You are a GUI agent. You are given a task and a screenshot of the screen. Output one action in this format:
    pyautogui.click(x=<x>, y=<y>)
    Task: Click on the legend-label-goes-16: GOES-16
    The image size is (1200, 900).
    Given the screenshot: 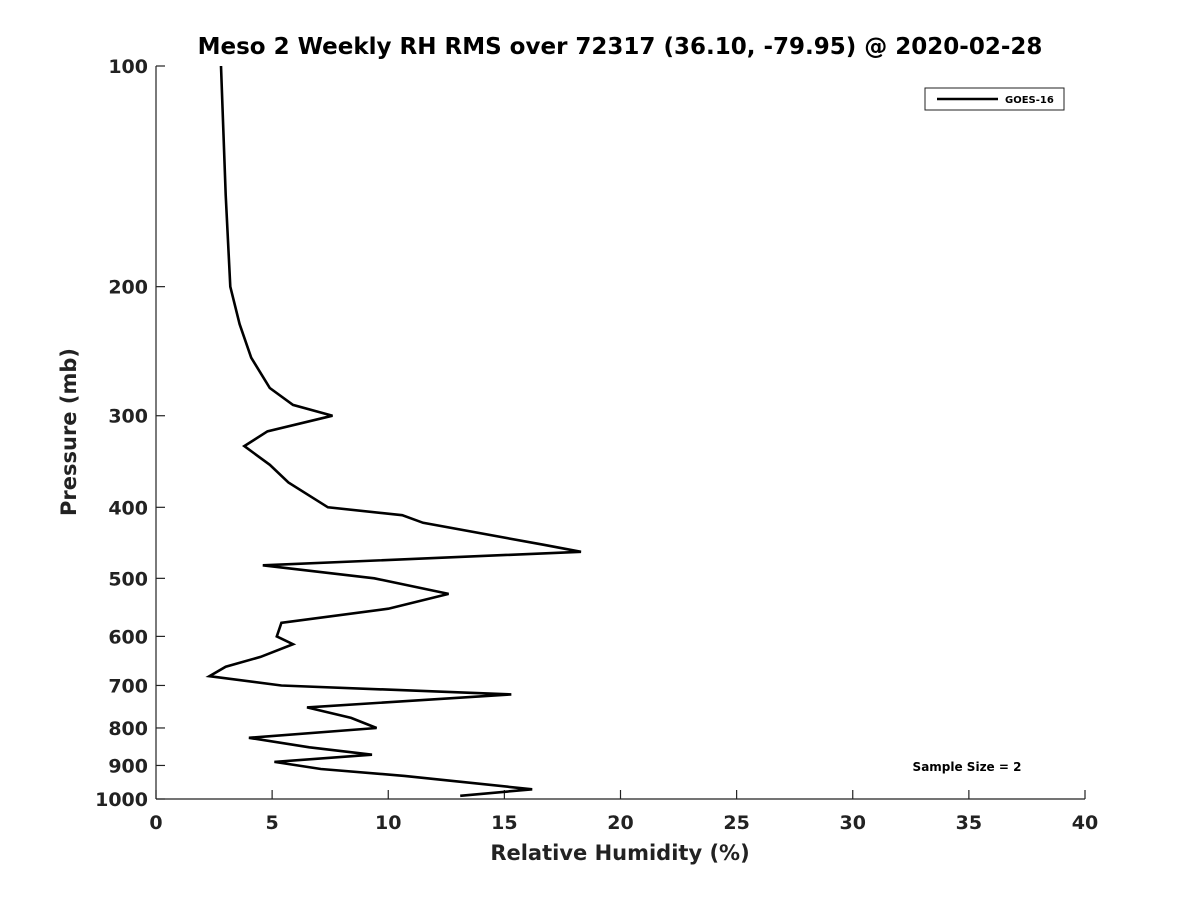 What is the action you would take?
    pyautogui.click(x=1029, y=100)
    